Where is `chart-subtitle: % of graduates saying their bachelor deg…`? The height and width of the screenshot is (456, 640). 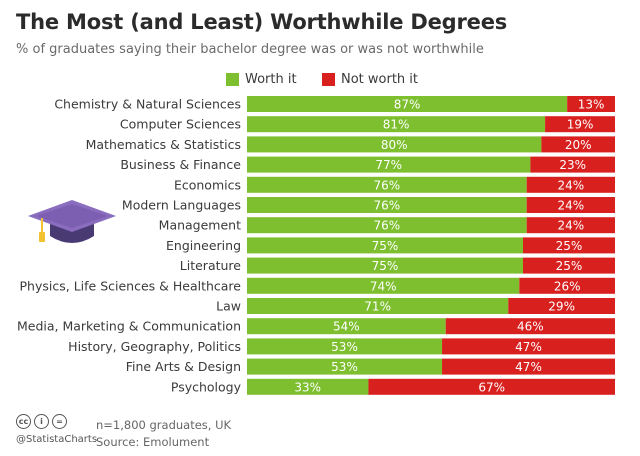
chart-subtitle: % of graduates saying their bachelor deg… is located at coordinates (250, 49).